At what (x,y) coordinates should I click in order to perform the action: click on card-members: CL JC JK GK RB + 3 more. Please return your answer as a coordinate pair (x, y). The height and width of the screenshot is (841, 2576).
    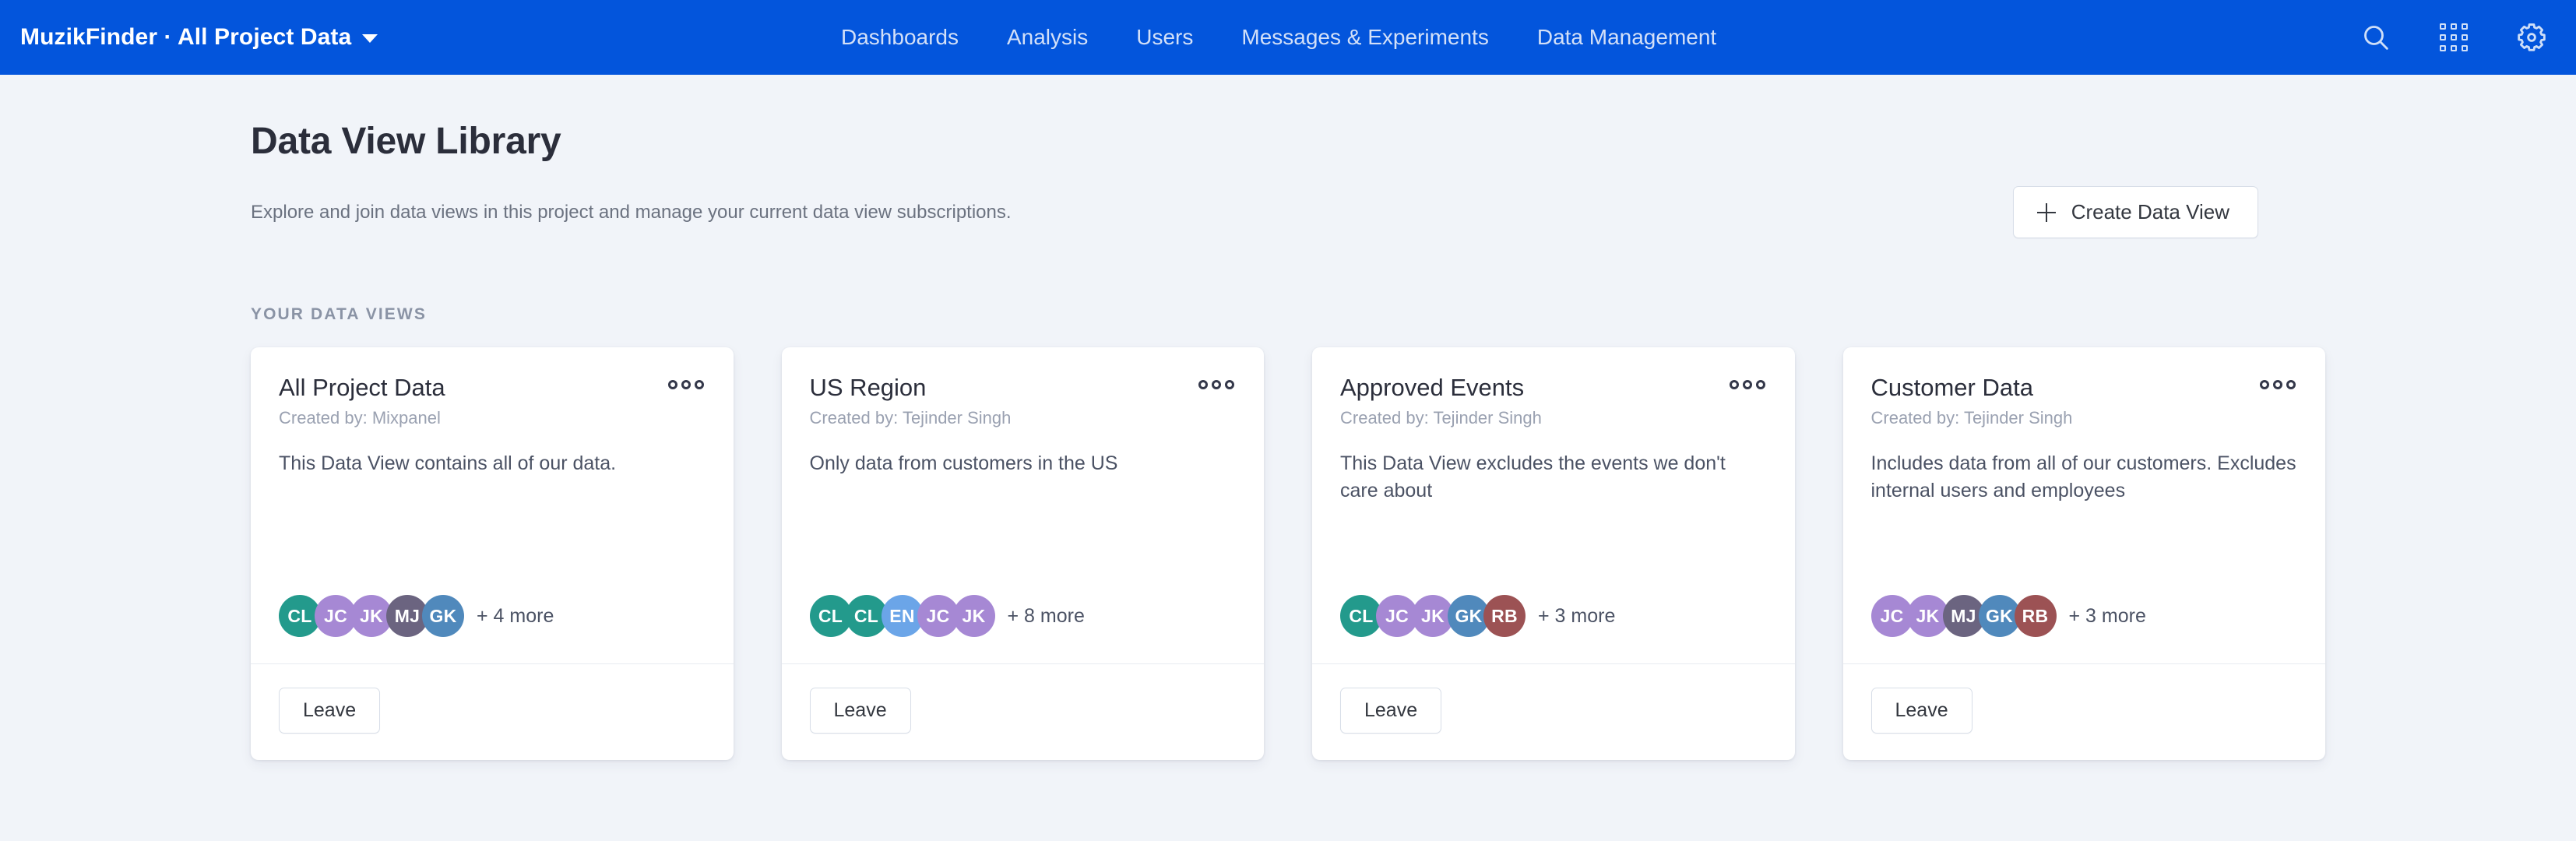
    Looking at the image, I should click on (1553, 616).